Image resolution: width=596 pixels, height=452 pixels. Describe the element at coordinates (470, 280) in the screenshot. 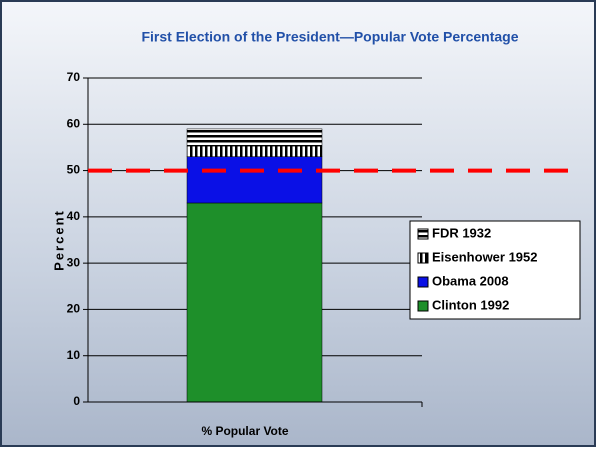

I see `legend-label: Obama 2008` at that location.